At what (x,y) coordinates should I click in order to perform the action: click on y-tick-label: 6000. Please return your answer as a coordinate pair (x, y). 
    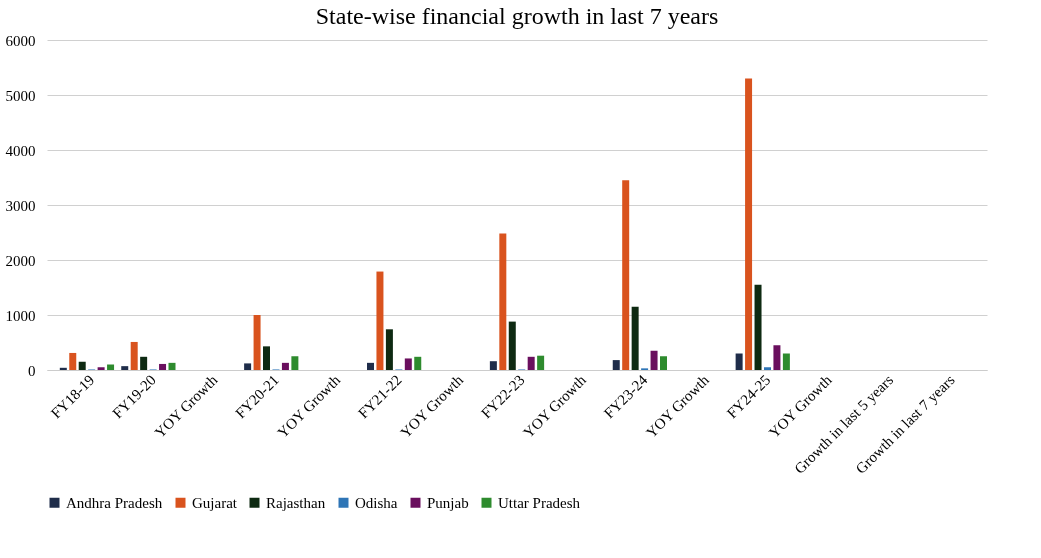
    Looking at the image, I should click on (20, 40).